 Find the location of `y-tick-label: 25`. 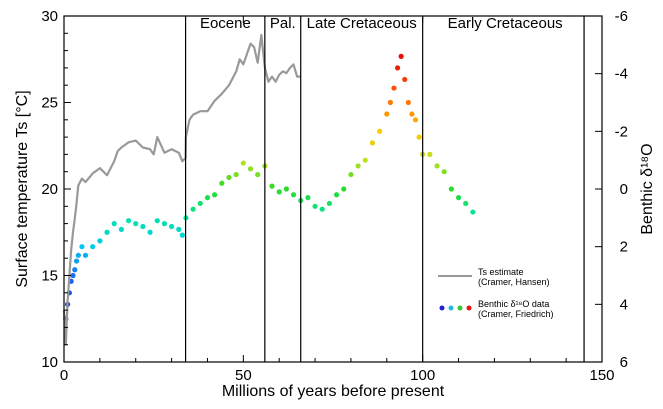

y-tick-label: 25 is located at coordinates (49, 103).